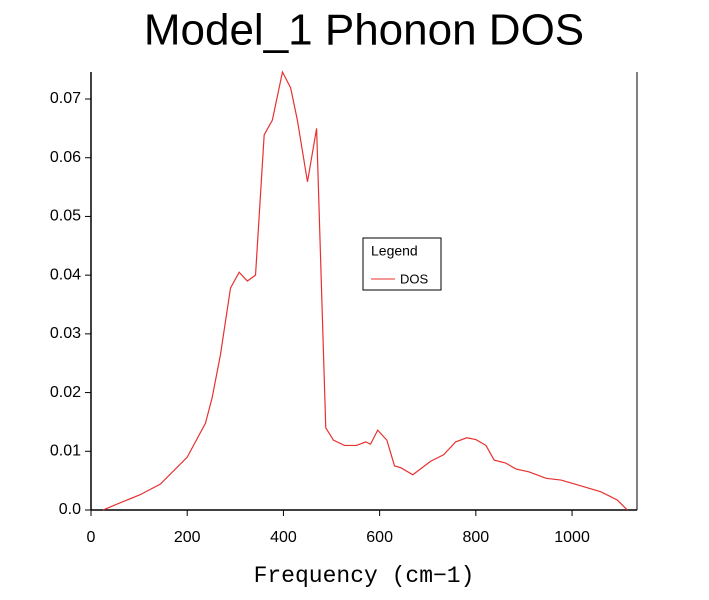  I want to click on y-tick-label: 0.01, so click(65, 451).